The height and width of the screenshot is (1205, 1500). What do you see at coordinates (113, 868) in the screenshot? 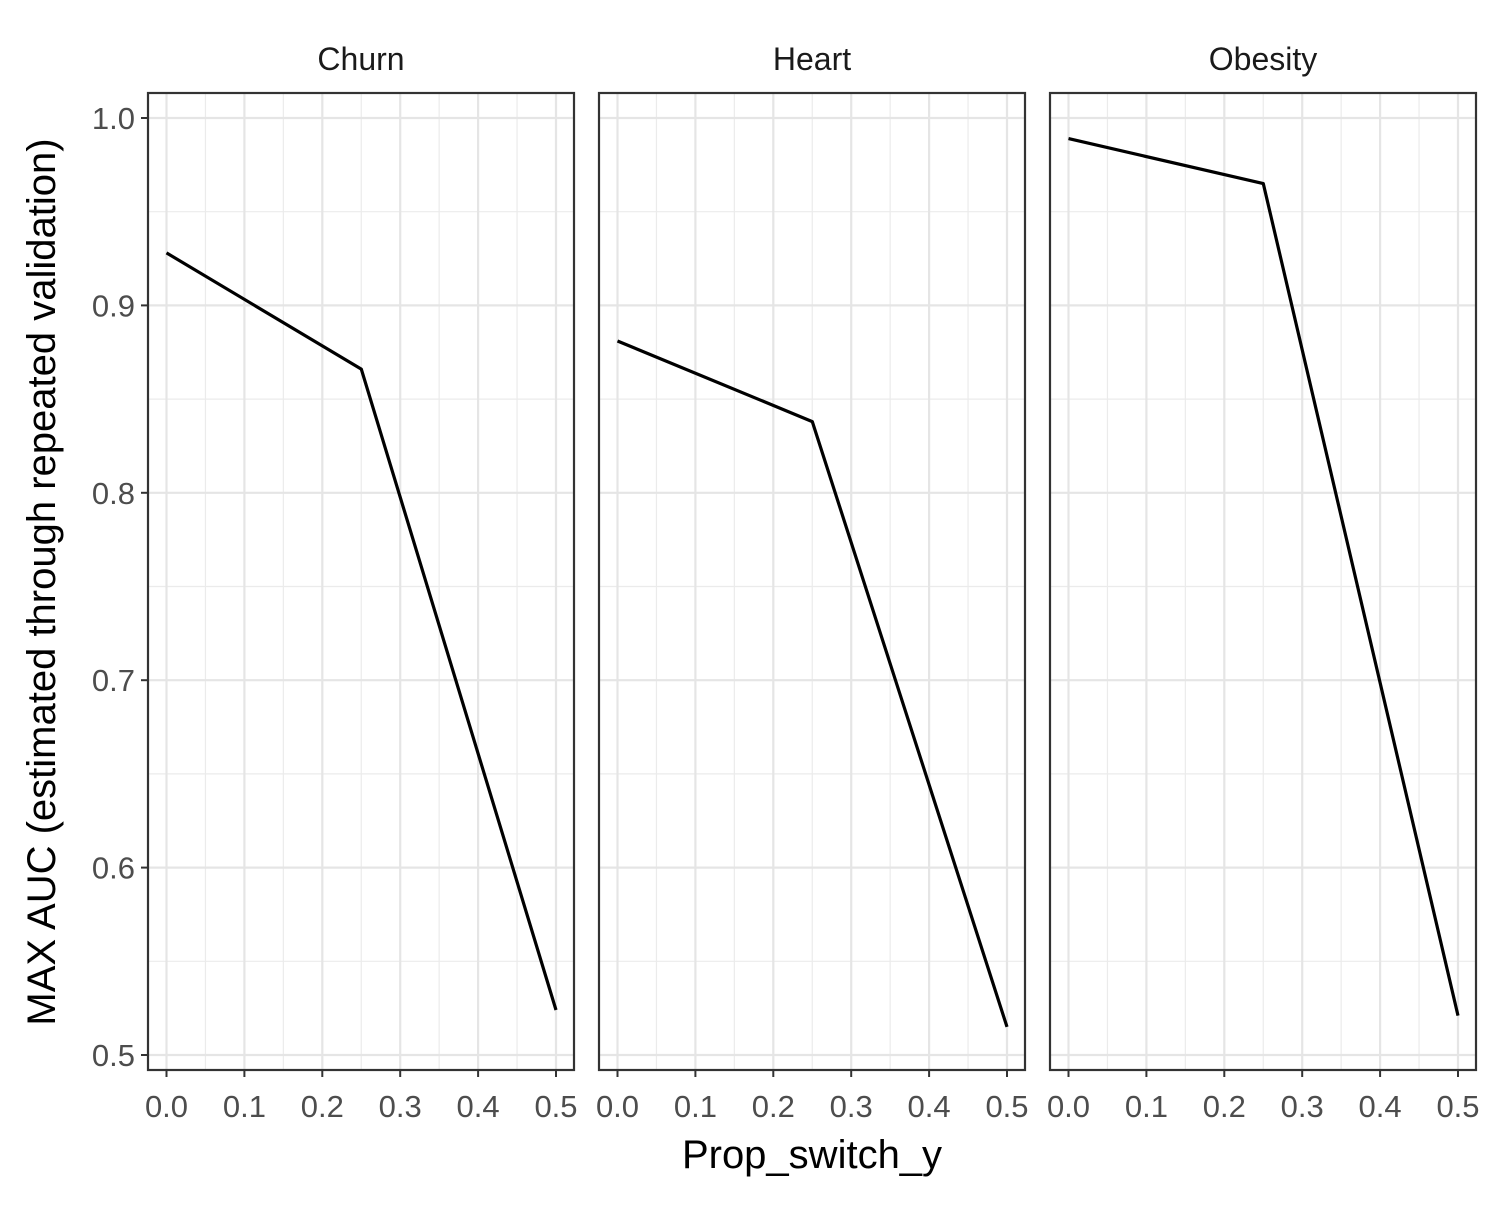
I see `y-tick-label: 0.6` at bounding box center [113, 868].